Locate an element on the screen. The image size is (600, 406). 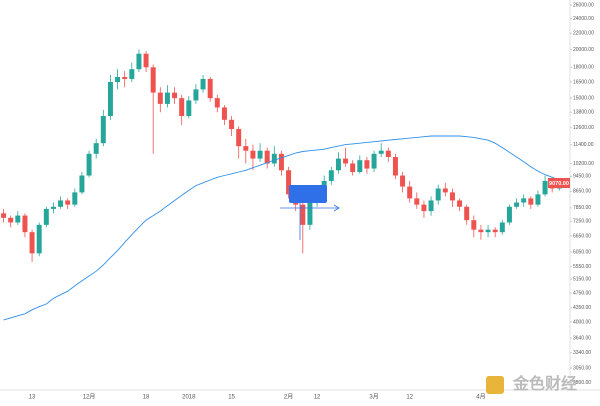
y-tick-label: 5150.00 is located at coordinates (582, 280).